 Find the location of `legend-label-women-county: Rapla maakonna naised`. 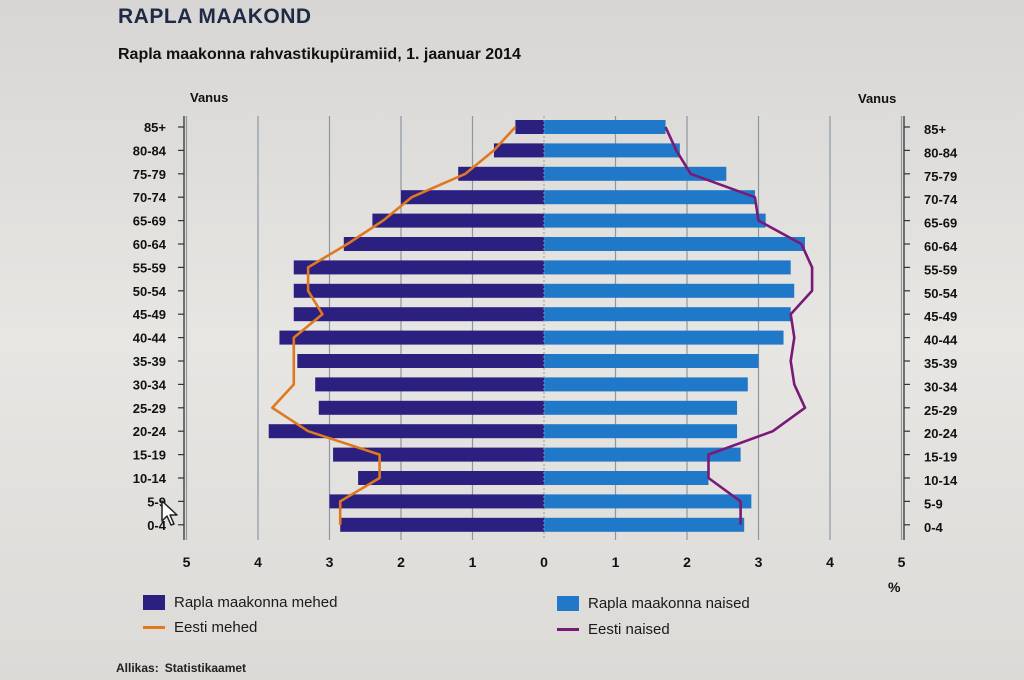

legend-label-women-county: Rapla maakonna naised is located at coordinates (669, 603).